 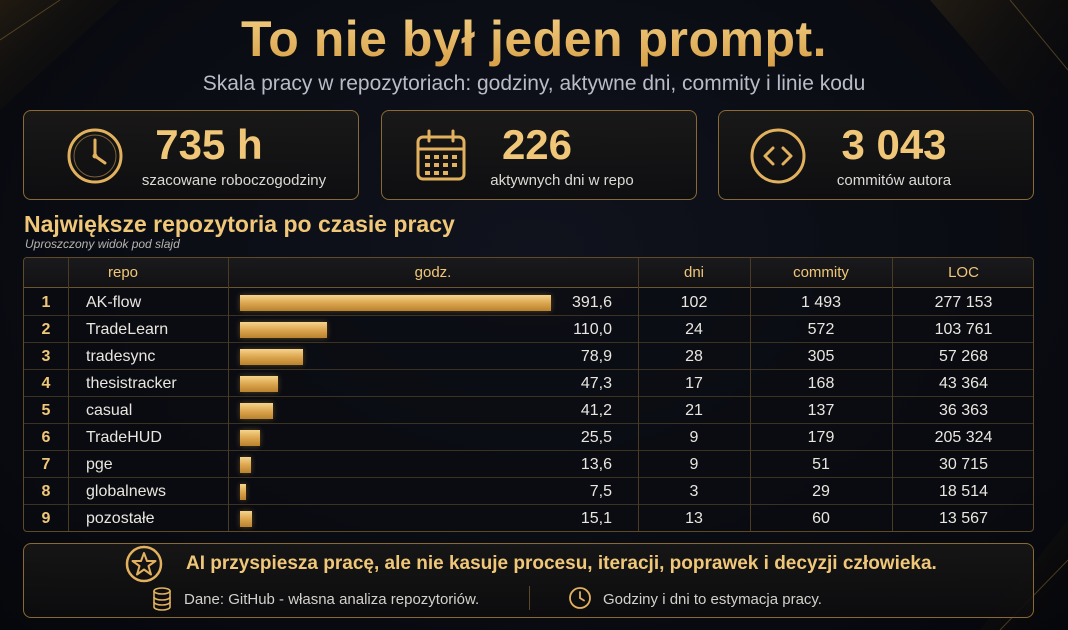 I want to click on loc-value: 13 567, so click(x=963, y=518).